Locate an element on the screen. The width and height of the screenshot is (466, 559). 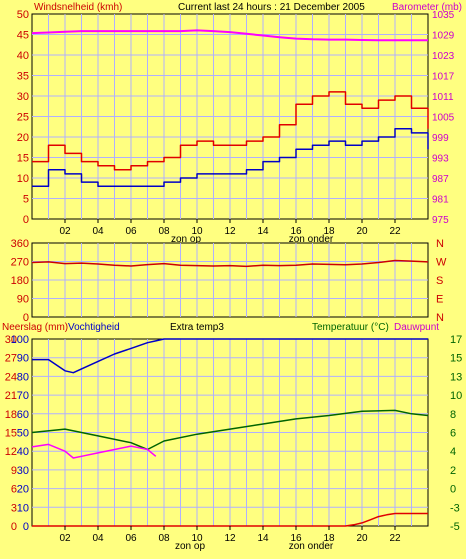
humidity-tick-label: 80 is located at coordinates (23, 377).